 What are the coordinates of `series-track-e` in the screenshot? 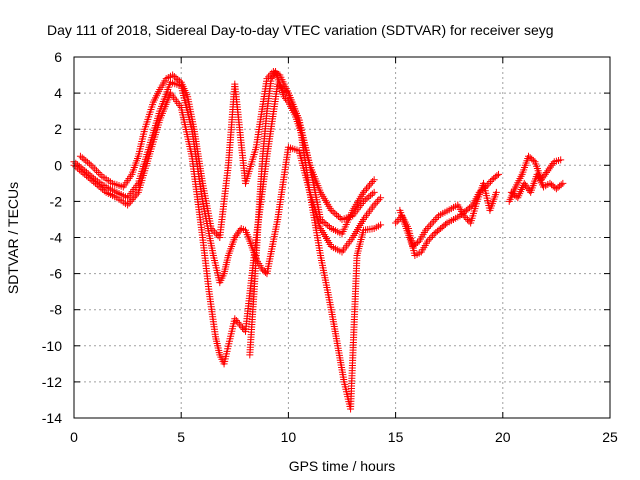 It's located at (447, 215).